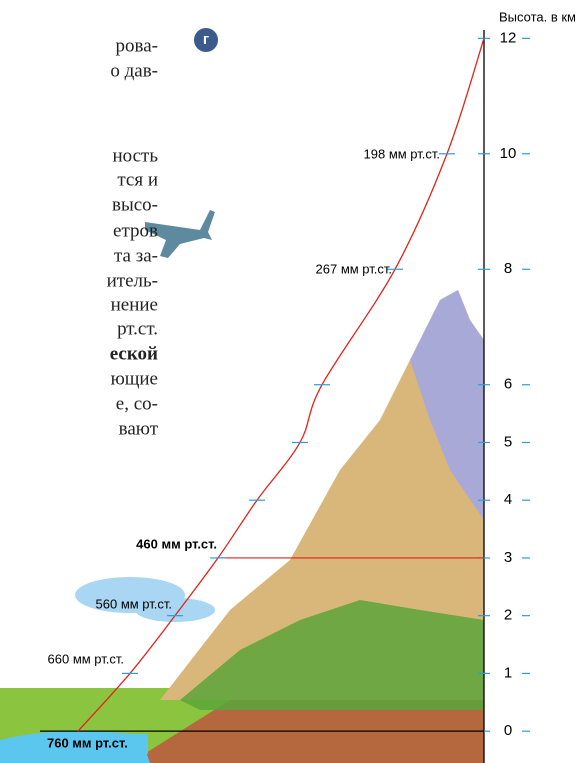  I want to click on airplane, so click(180, 234).